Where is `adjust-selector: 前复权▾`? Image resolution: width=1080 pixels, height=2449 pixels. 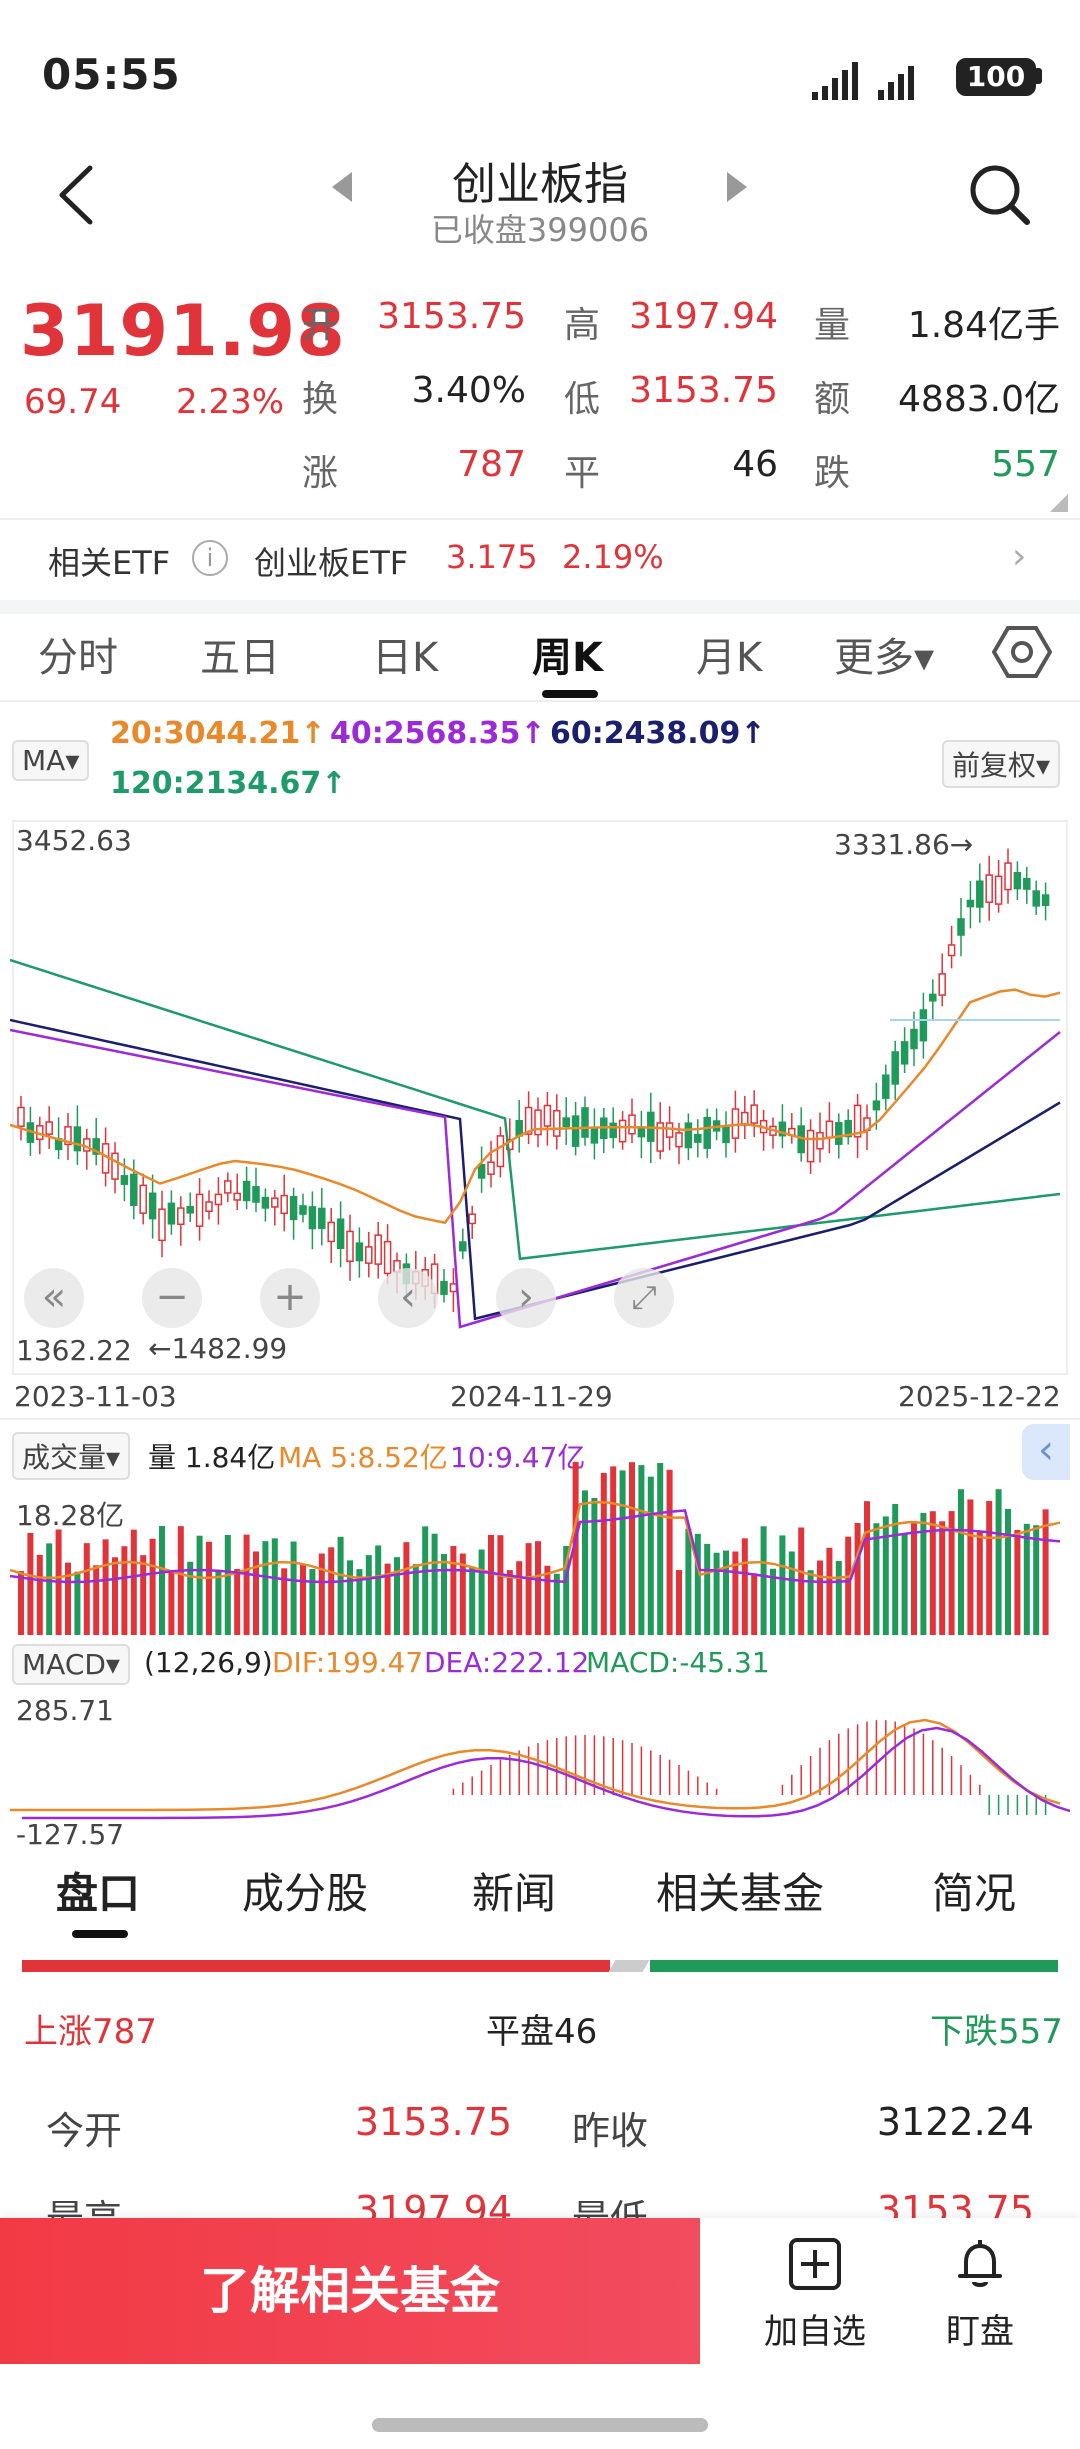
adjust-selector: 前复权▾ is located at coordinates (1001, 764).